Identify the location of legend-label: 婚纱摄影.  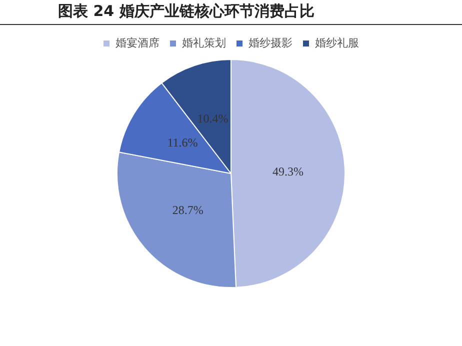
(270, 43).